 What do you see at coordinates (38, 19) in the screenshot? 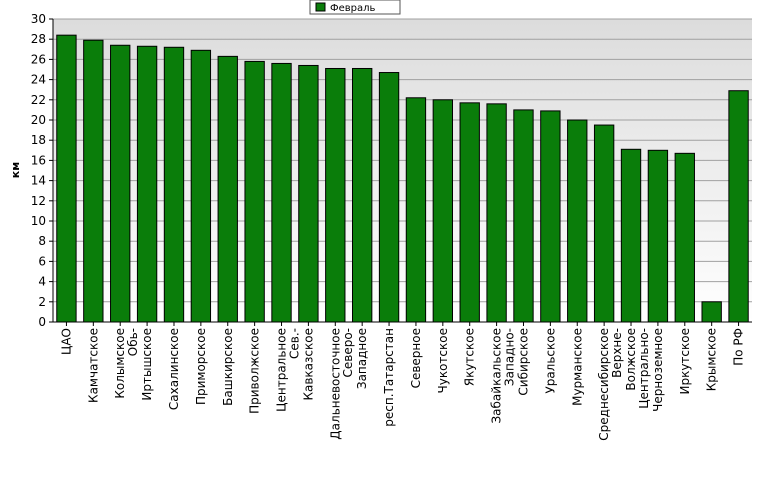
I see `y-tick-label: 30` at bounding box center [38, 19].